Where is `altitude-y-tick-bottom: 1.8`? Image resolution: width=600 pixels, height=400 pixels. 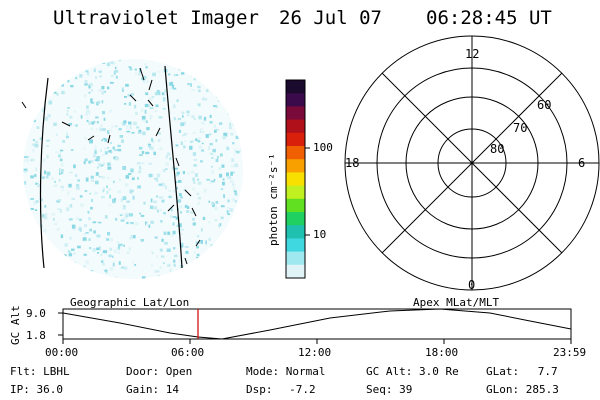
altitude-y-tick-bottom: 1.8 is located at coordinates (36, 335).